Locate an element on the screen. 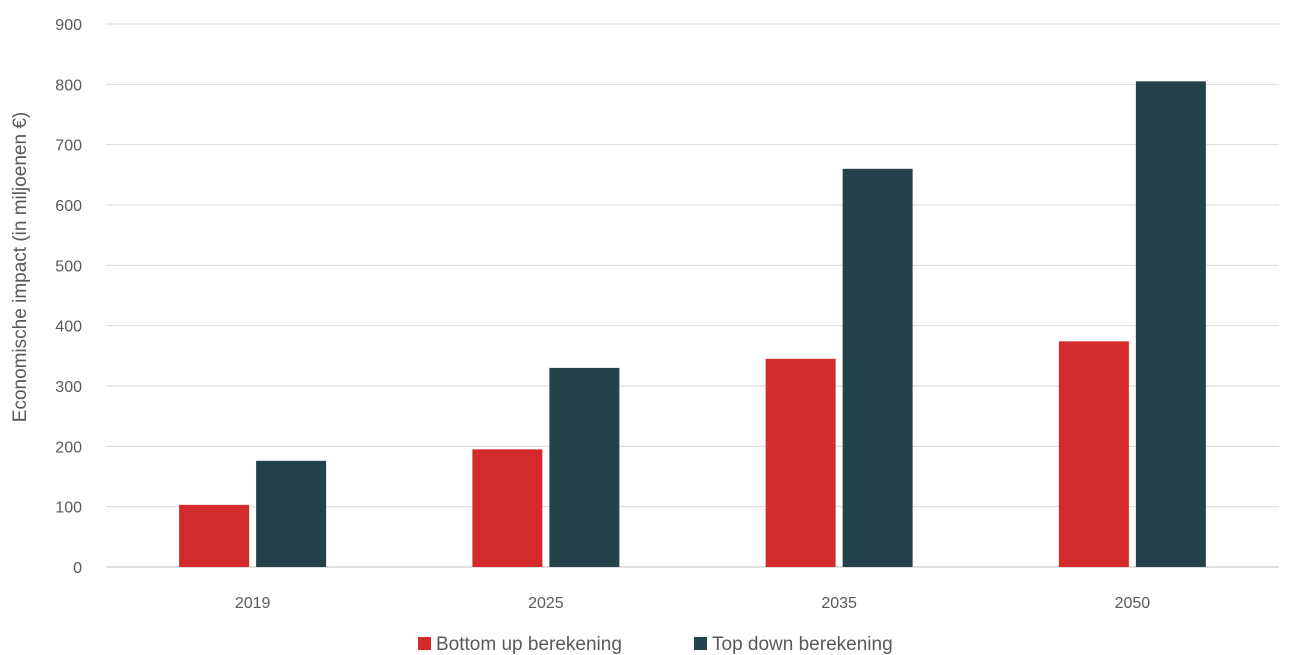  y-tick-label: 600 is located at coordinates (68, 206).